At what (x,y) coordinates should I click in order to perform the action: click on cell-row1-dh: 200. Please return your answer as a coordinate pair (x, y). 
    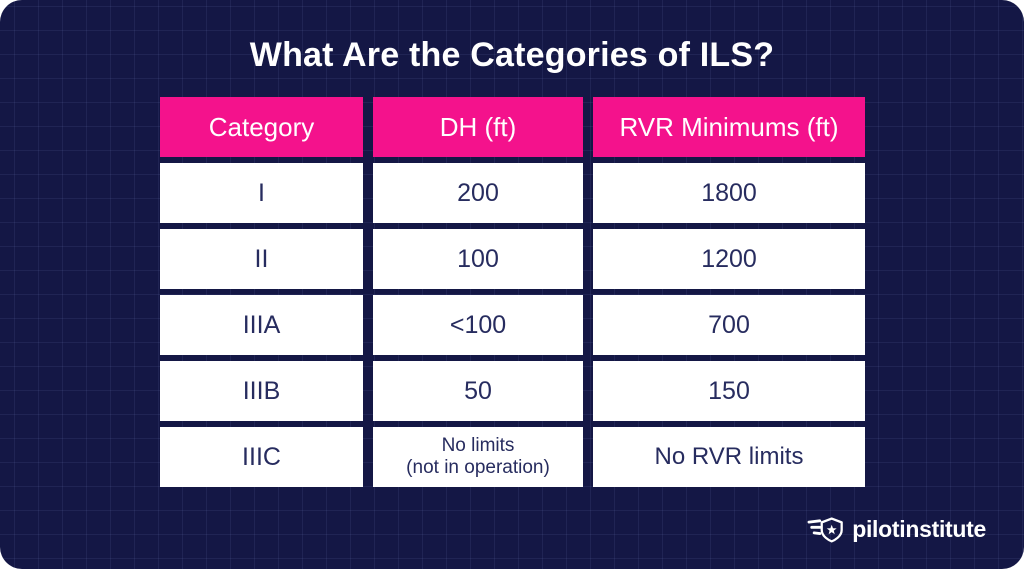
    Looking at the image, I should click on (478, 193).